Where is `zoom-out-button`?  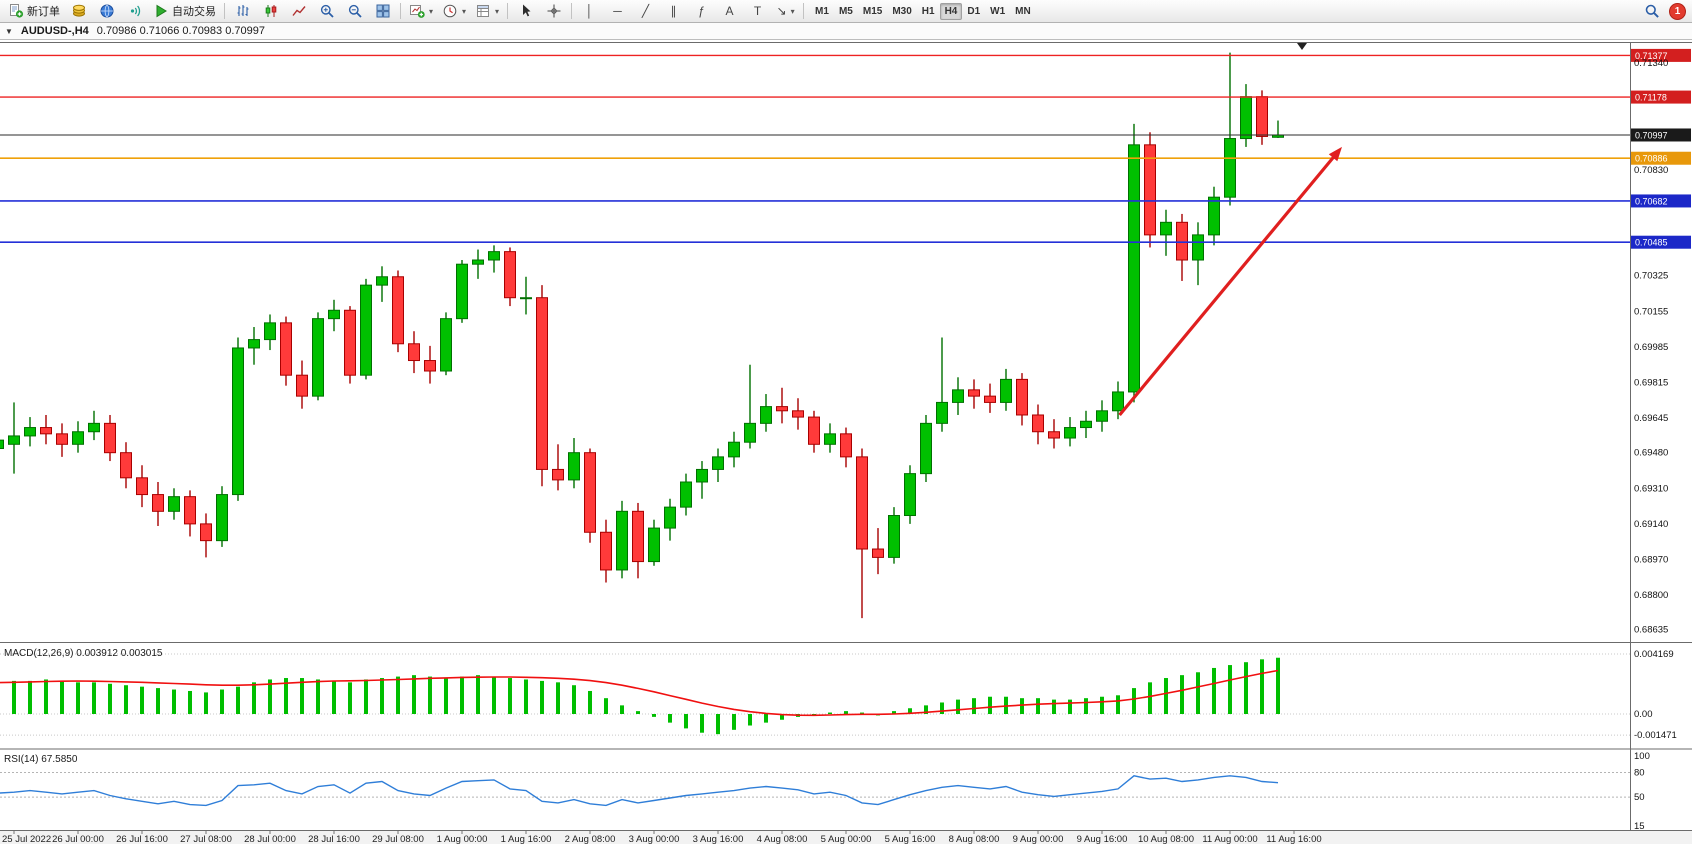 zoom-out-button is located at coordinates (354, 11).